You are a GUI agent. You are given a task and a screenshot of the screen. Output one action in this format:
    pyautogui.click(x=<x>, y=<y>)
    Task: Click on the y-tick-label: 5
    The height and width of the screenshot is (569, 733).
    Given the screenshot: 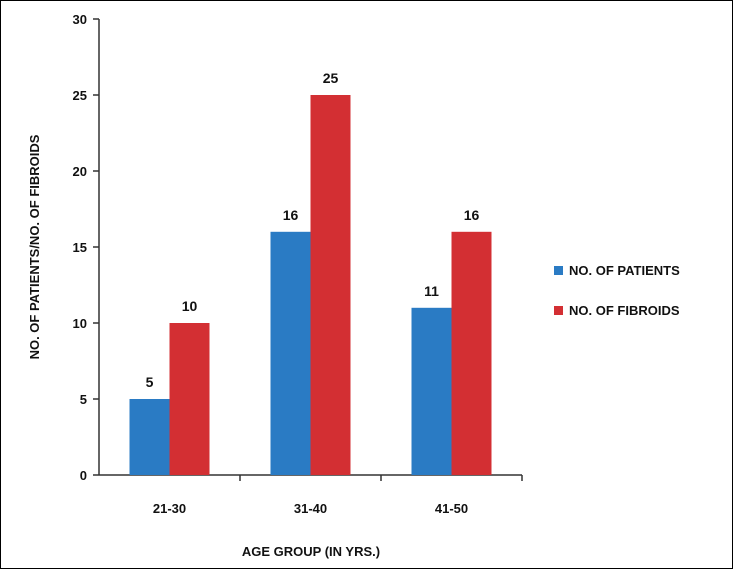 What is the action you would take?
    pyautogui.click(x=83, y=399)
    